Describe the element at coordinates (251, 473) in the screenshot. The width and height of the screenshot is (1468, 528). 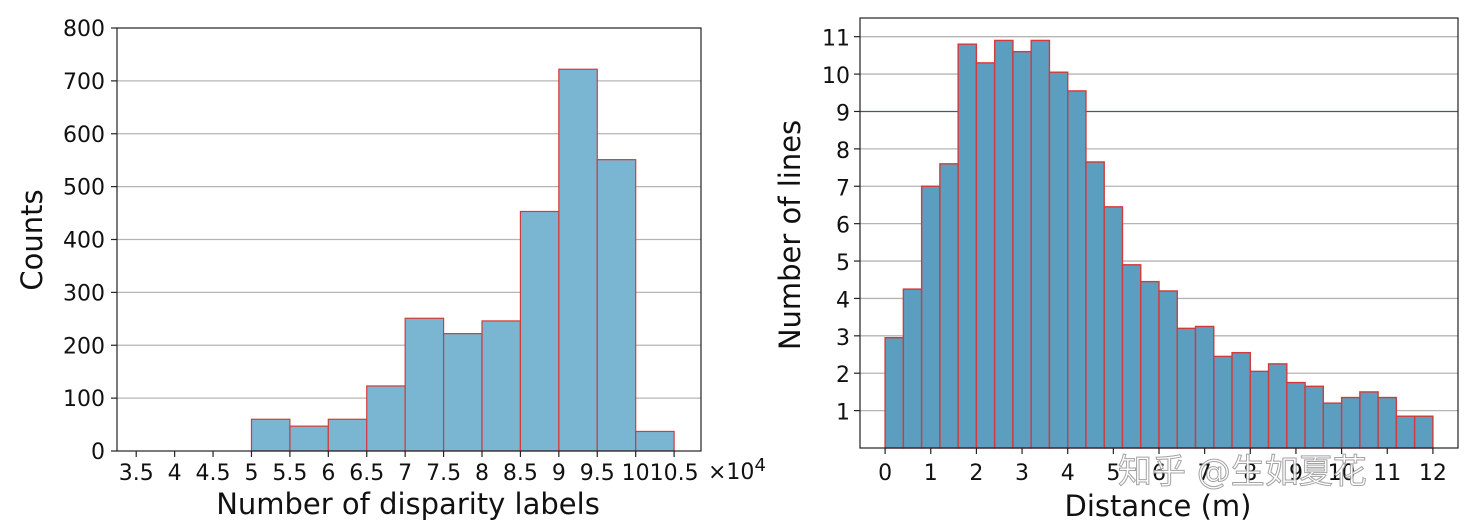
I see `left-x-tick-label: 5` at that location.